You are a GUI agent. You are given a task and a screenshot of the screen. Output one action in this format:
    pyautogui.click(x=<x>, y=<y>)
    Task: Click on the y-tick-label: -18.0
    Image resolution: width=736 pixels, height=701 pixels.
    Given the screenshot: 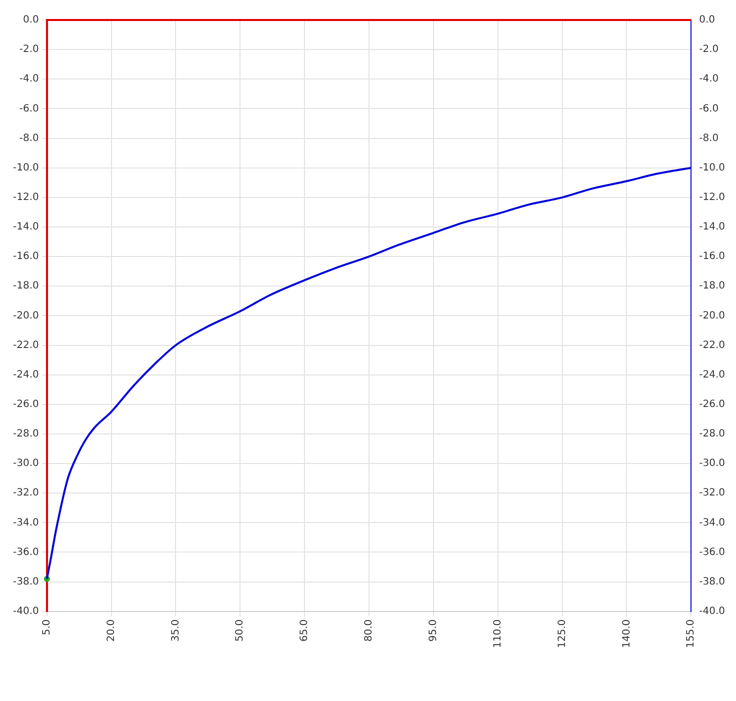 What is the action you would take?
    pyautogui.click(x=26, y=286)
    